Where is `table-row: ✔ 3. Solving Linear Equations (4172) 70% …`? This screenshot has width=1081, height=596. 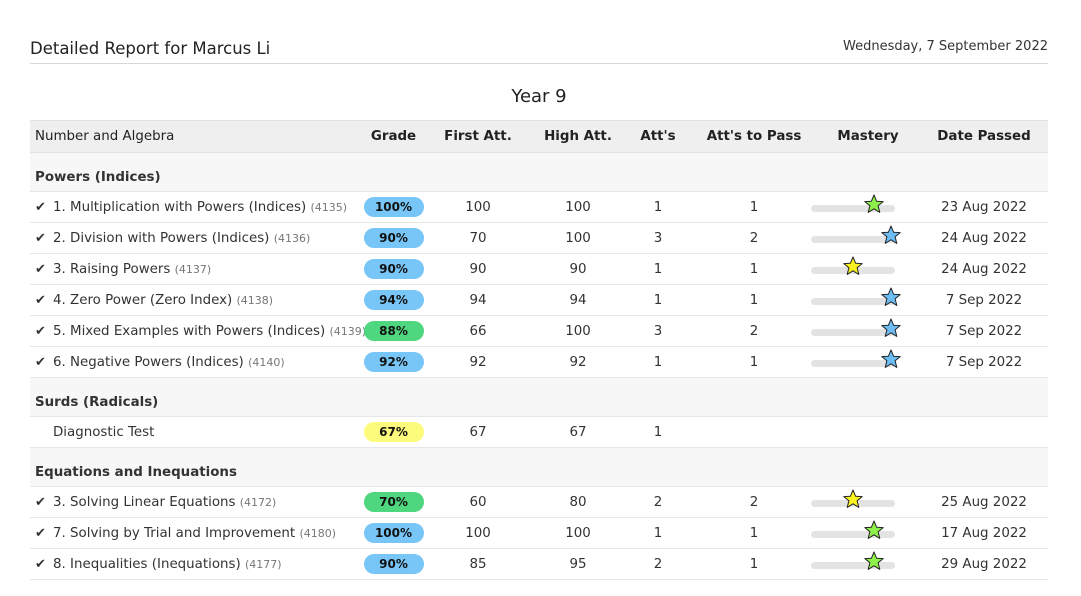
table-row: ✔ 3. Solving Linear Equations (4172) 70% … is located at coordinates (539, 502).